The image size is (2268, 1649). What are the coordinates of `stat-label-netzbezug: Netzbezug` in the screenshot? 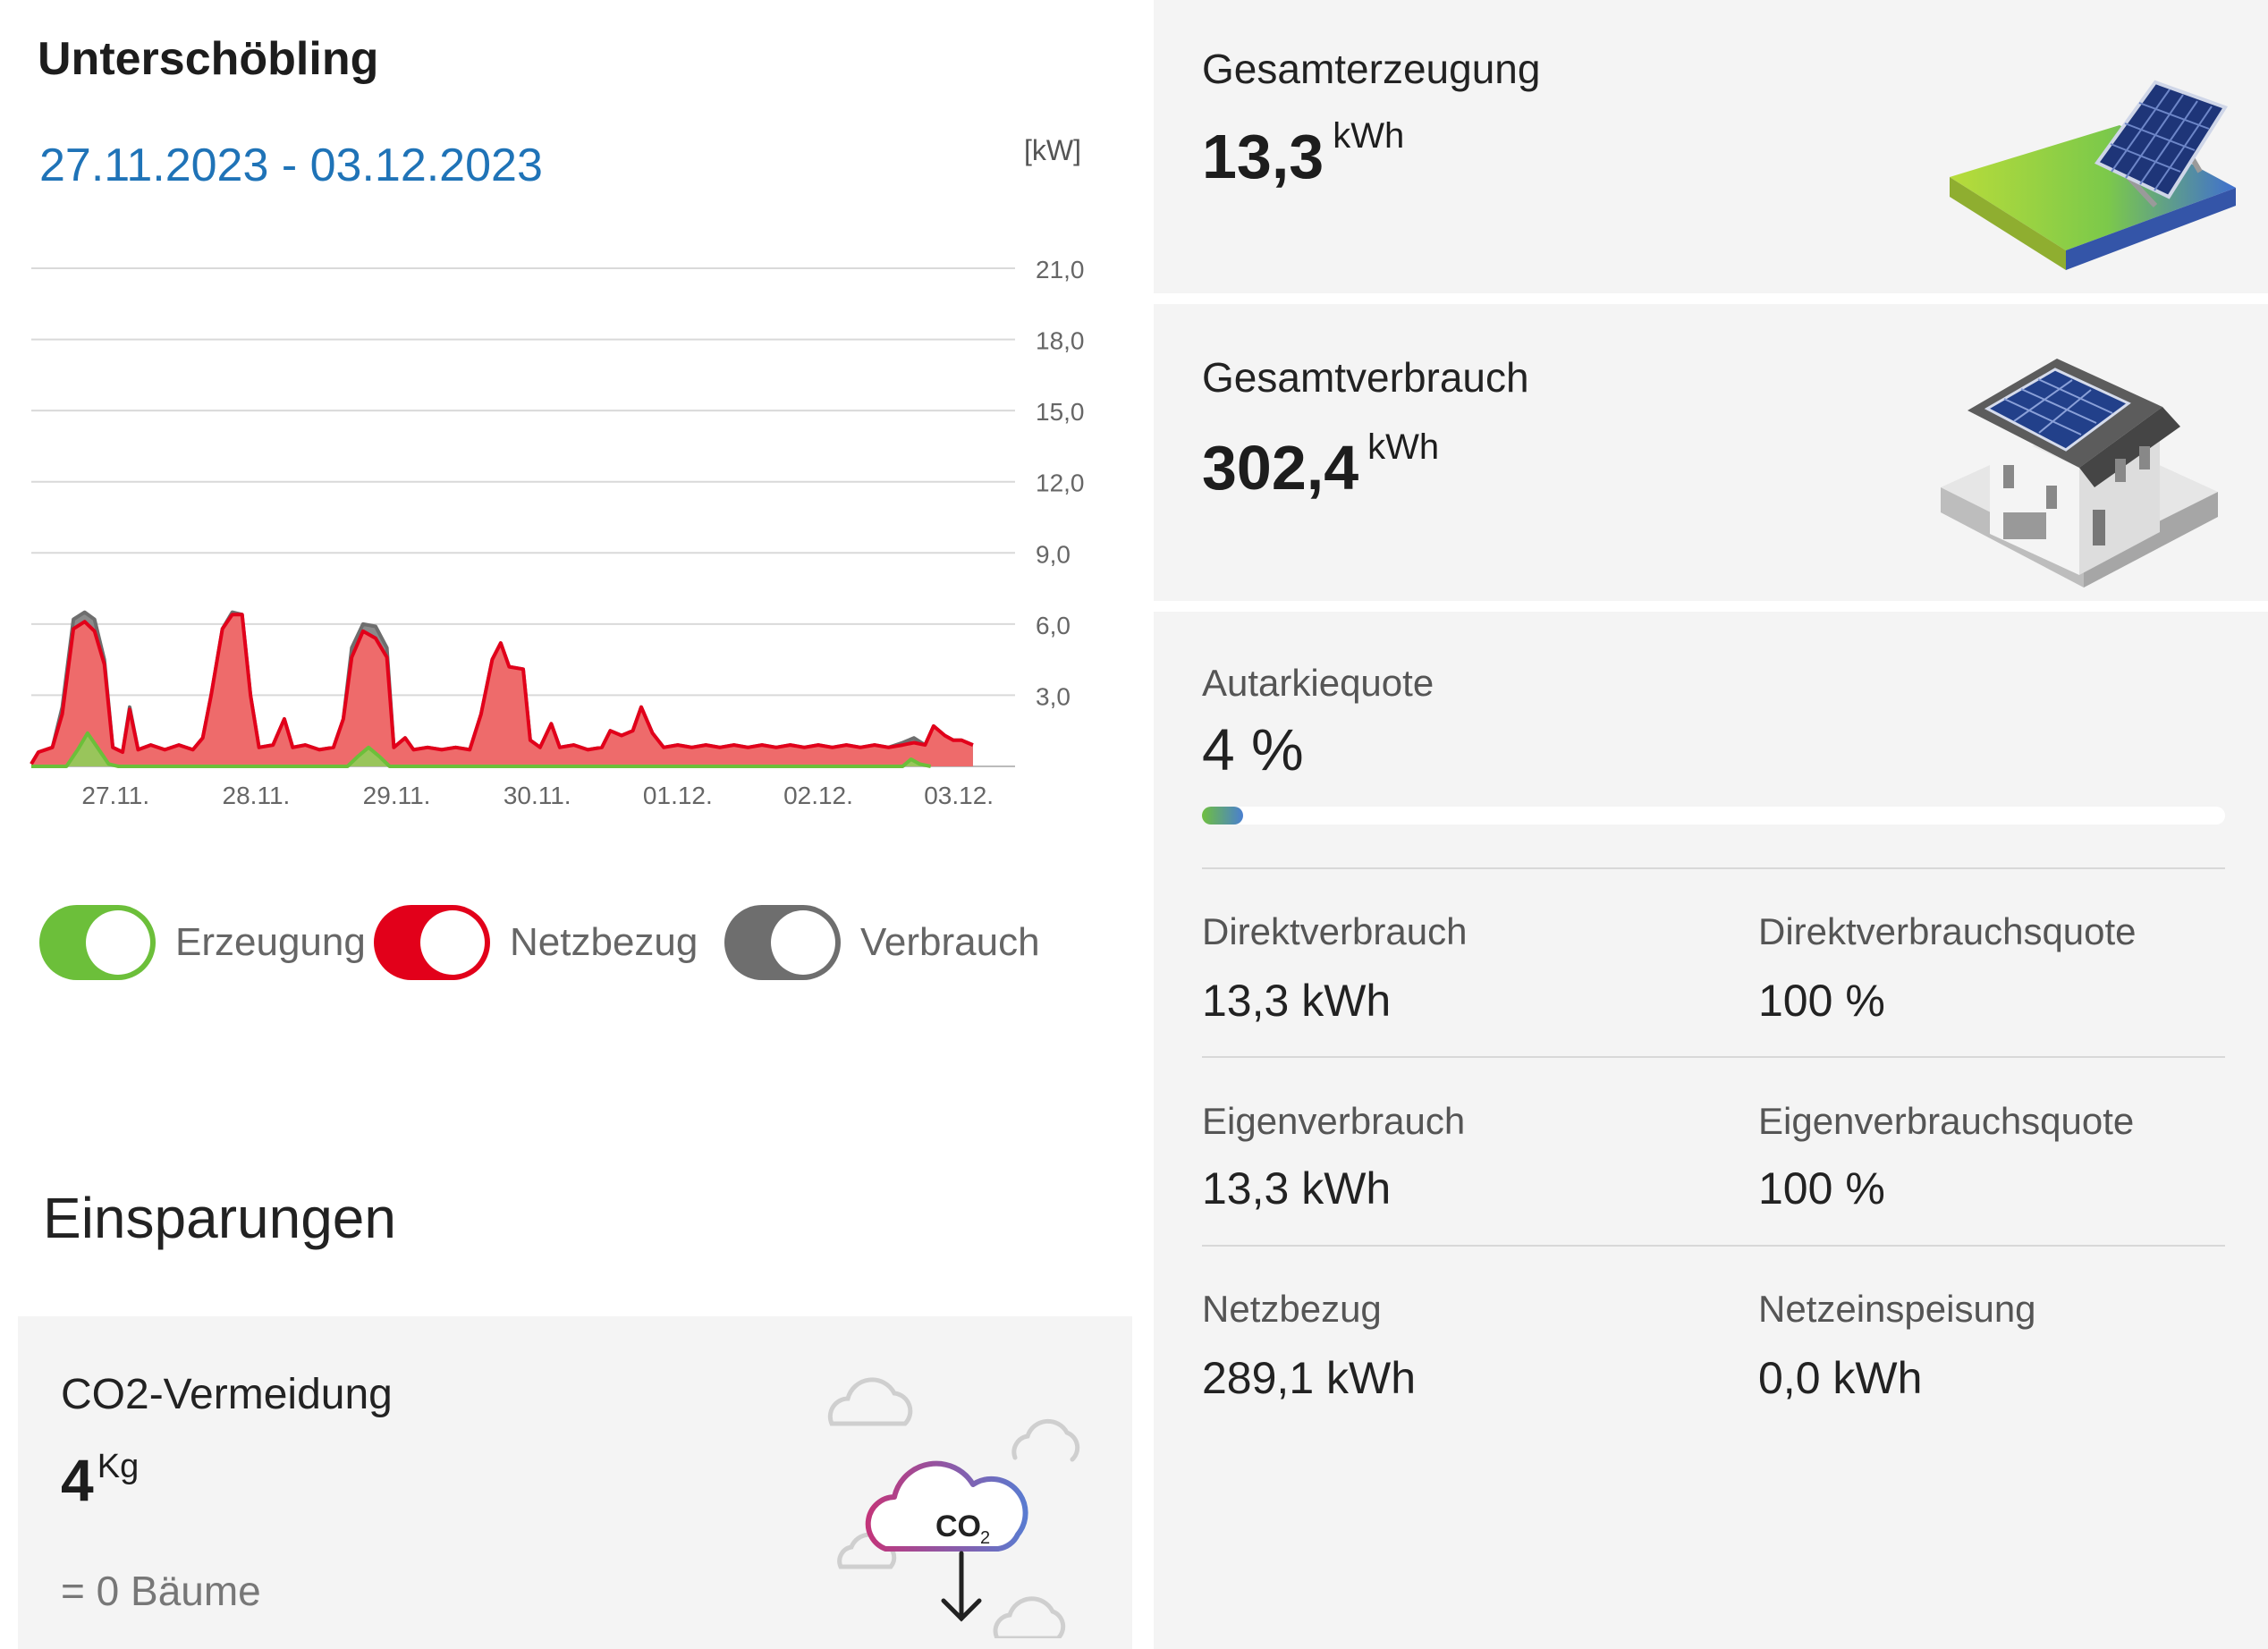 It's located at (1292, 1309).